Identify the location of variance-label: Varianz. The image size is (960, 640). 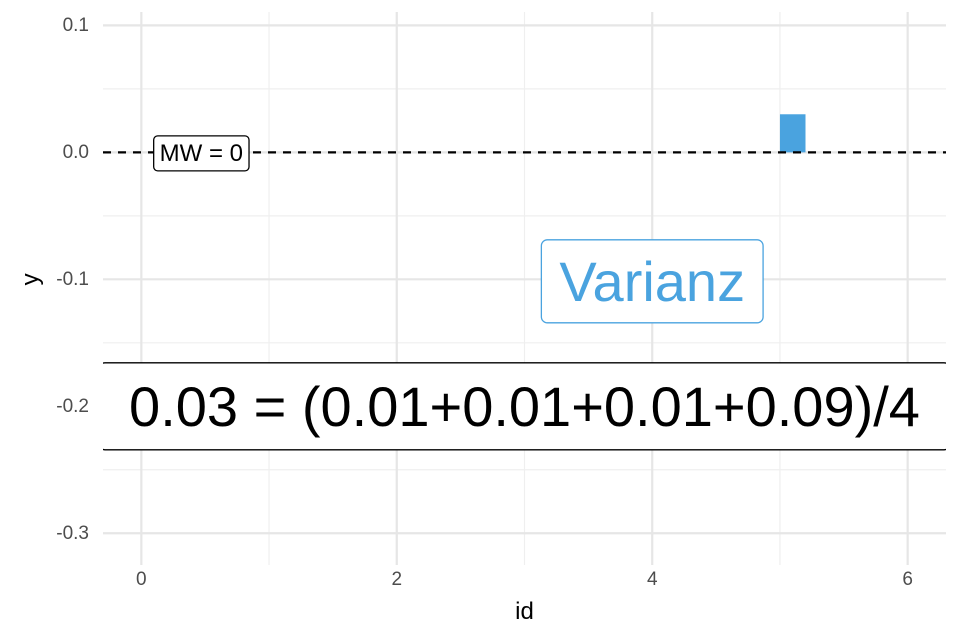
(652, 281).